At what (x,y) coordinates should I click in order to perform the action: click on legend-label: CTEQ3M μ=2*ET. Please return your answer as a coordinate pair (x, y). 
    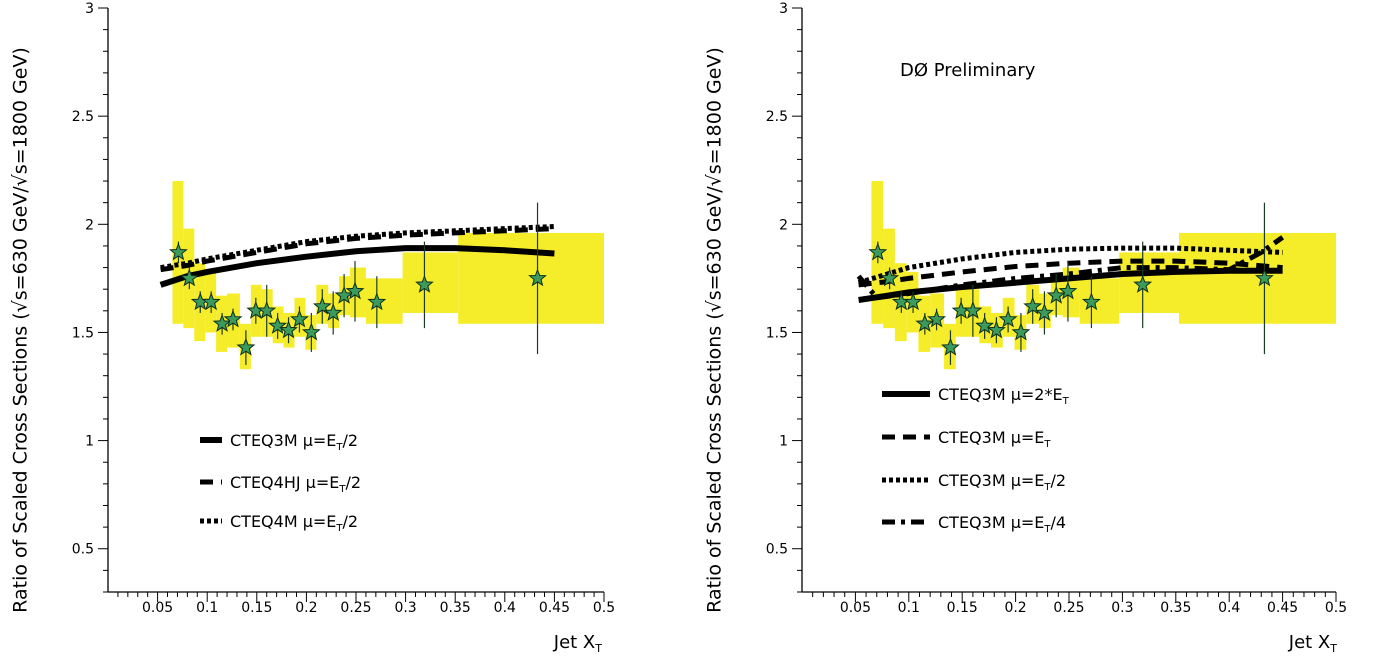
    Looking at the image, I should click on (1004, 396).